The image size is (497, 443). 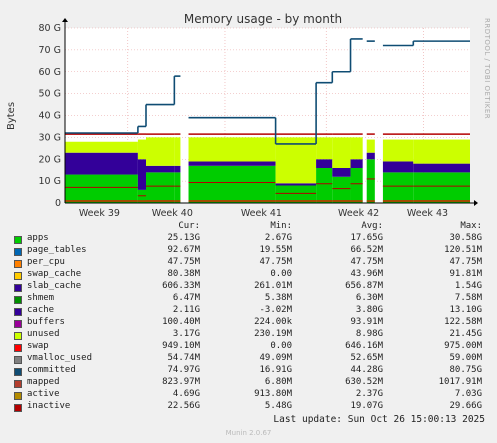 I want to click on legend-cur: 3.17G, so click(x=186, y=334).